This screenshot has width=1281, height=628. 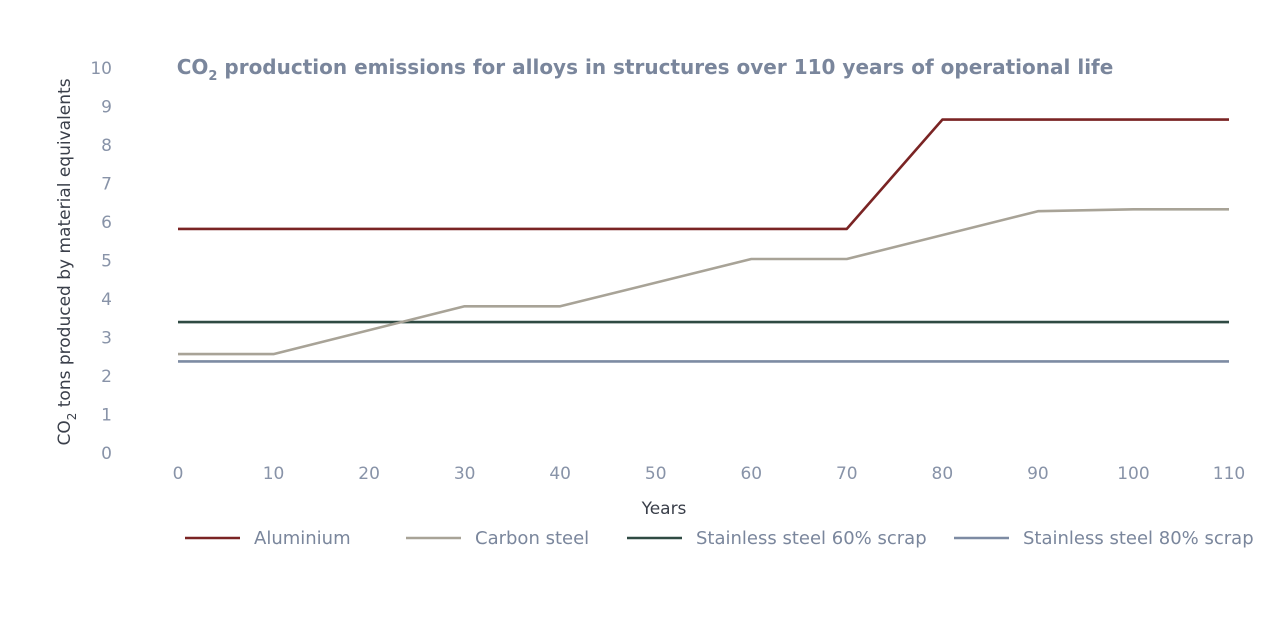 What do you see at coordinates (106, 416) in the screenshot?
I see `y-tick-label: 1` at bounding box center [106, 416].